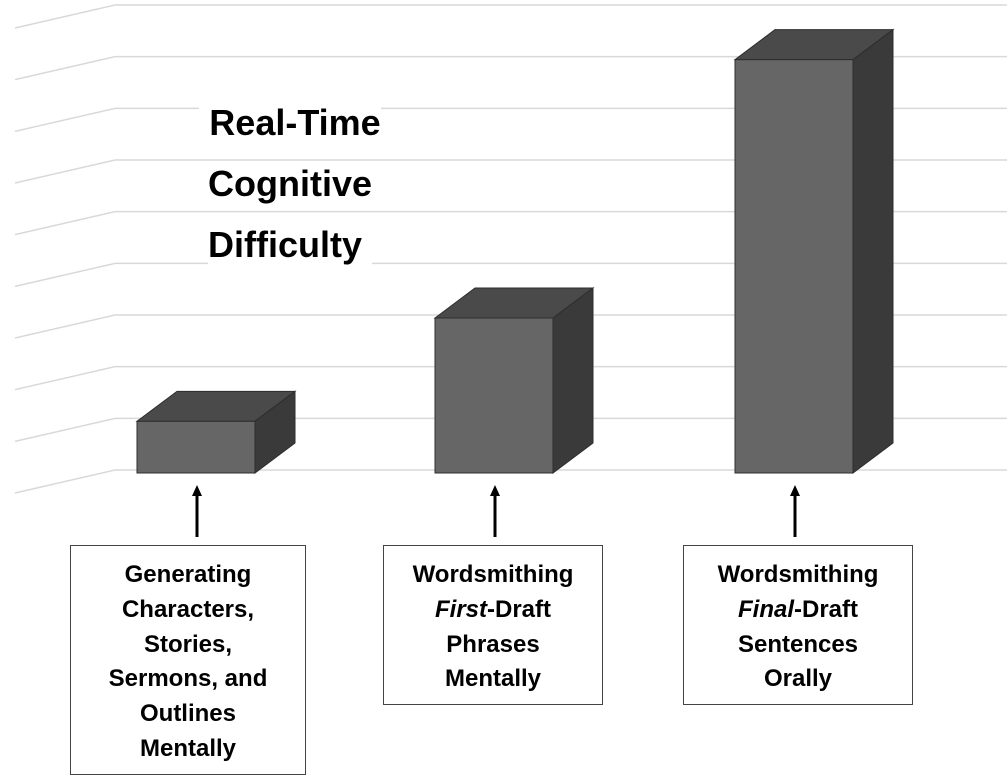 This screenshot has width=1007, height=778. I want to click on label-line: Final-Draft, so click(798, 610).